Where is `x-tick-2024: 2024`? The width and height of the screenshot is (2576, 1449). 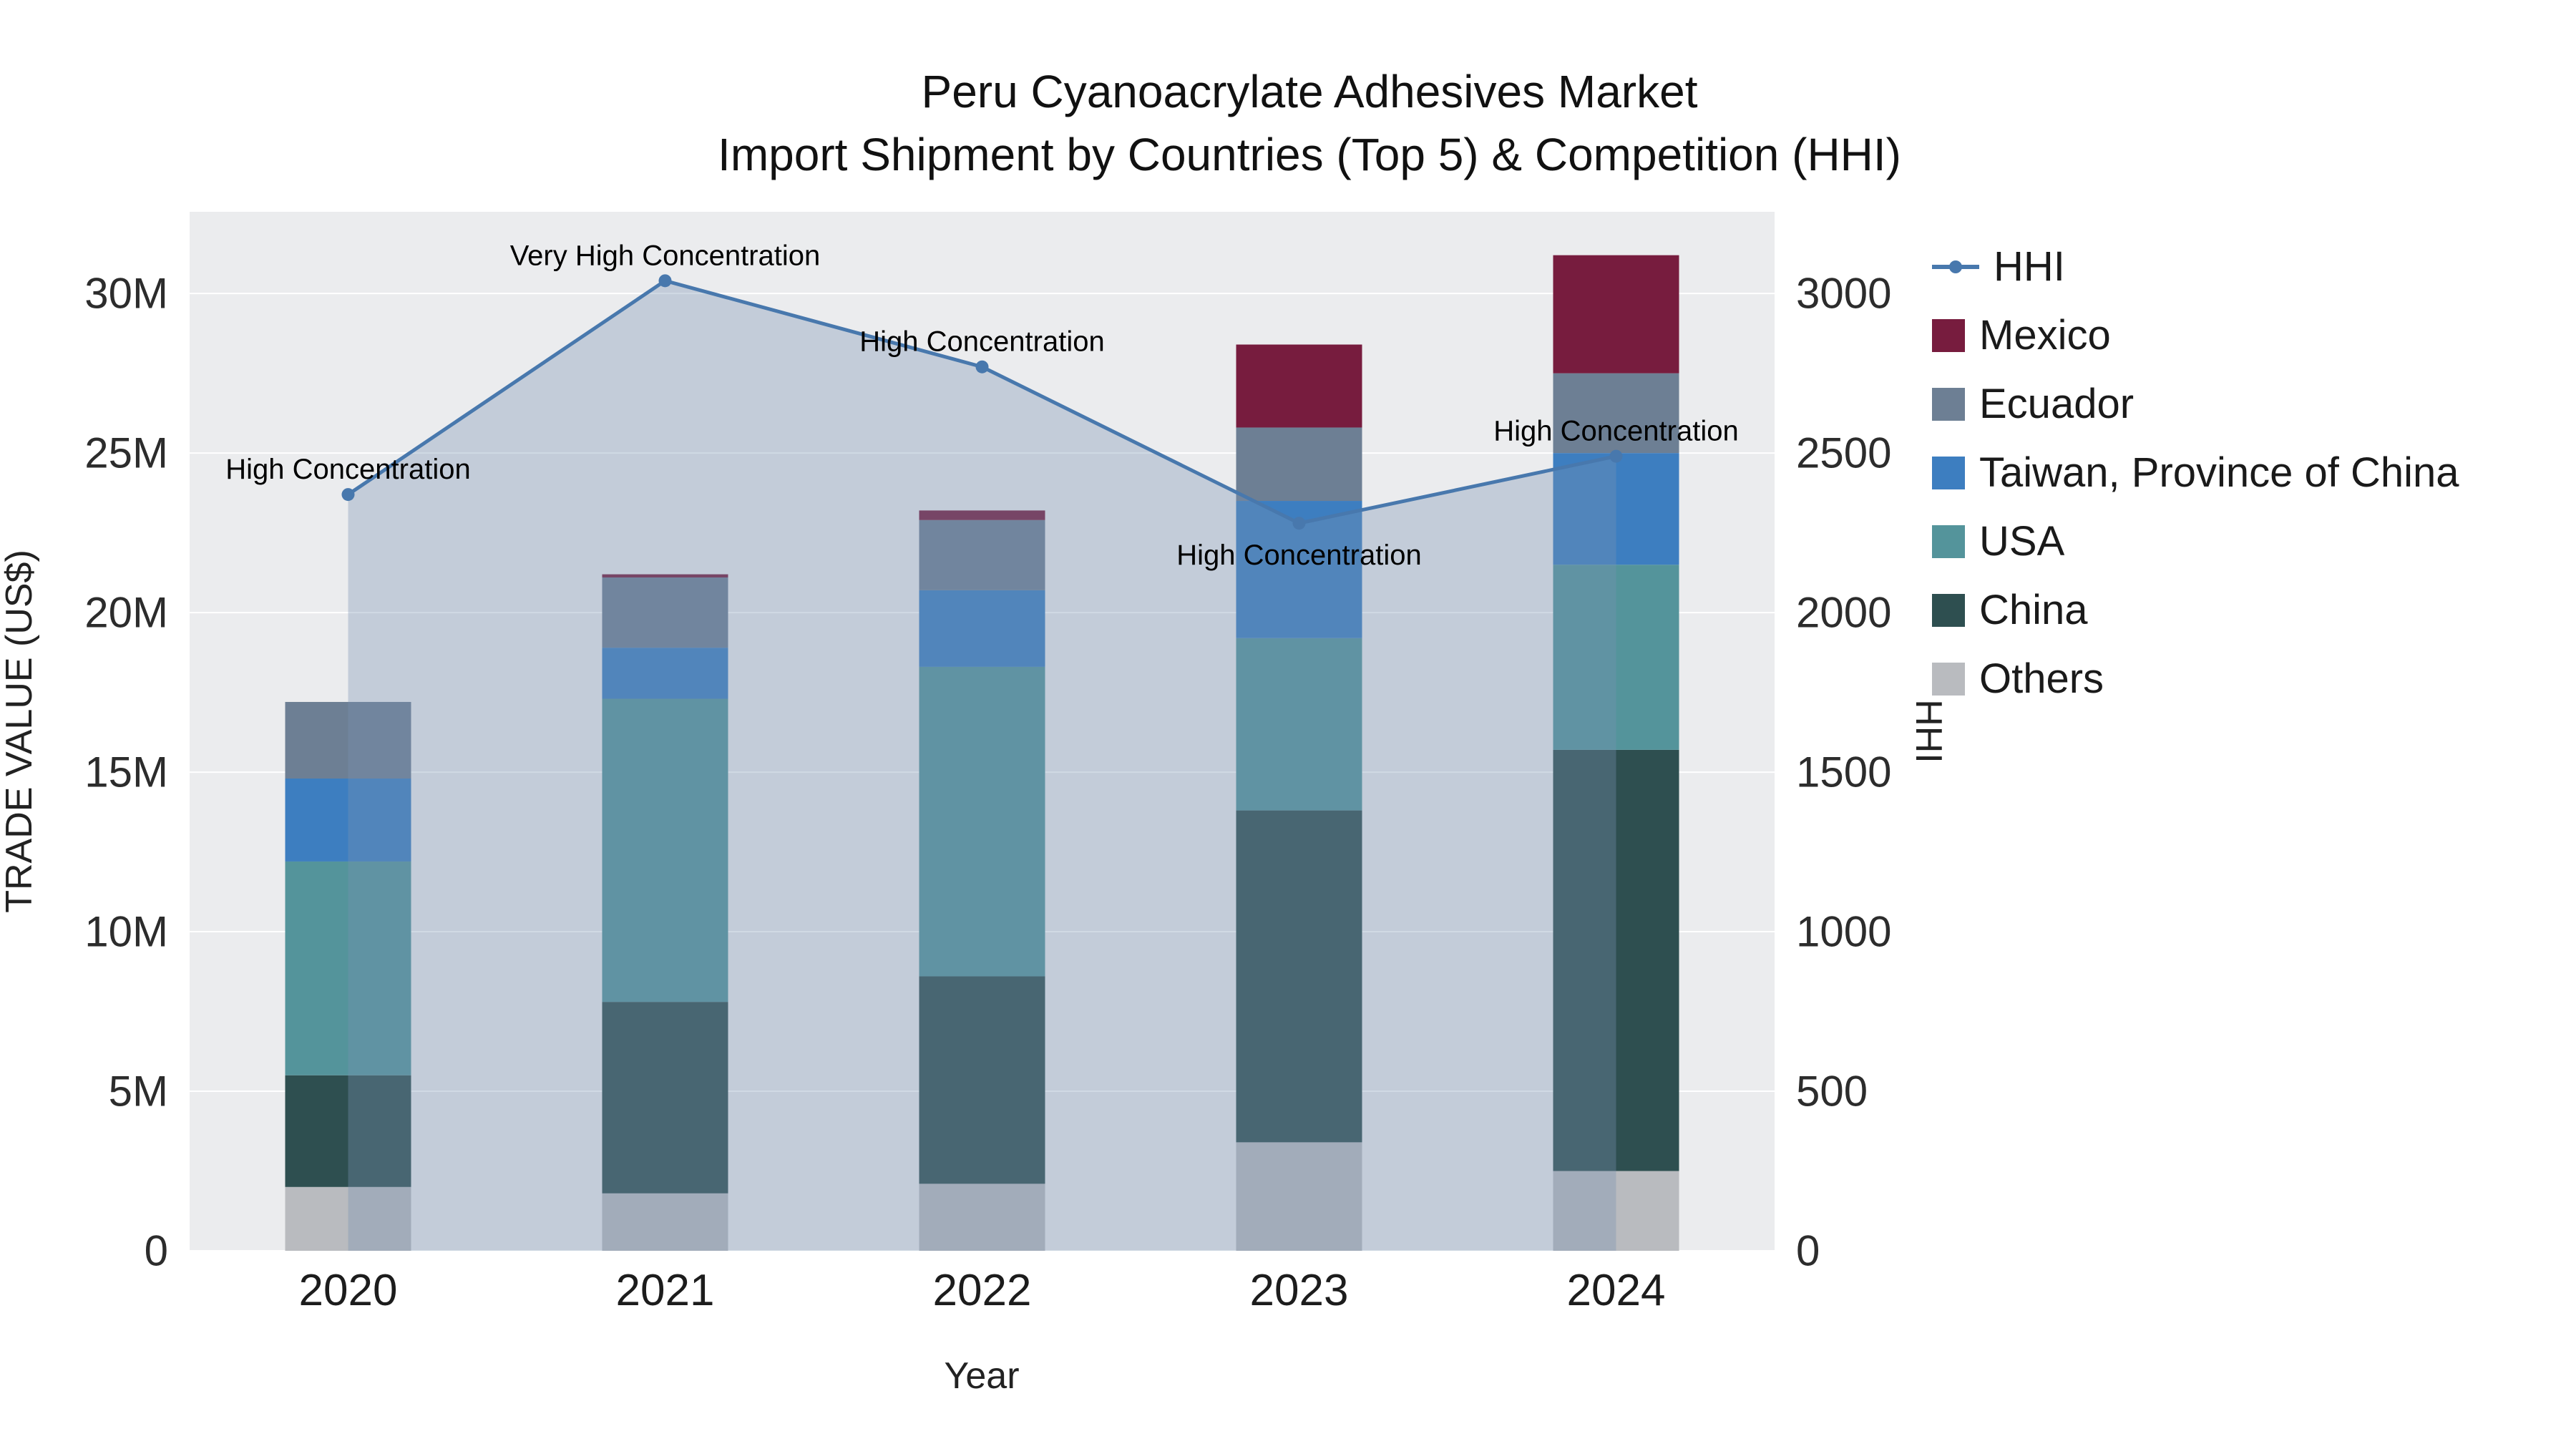
x-tick-2024: 2024 is located at coordinates (1616, 1290).